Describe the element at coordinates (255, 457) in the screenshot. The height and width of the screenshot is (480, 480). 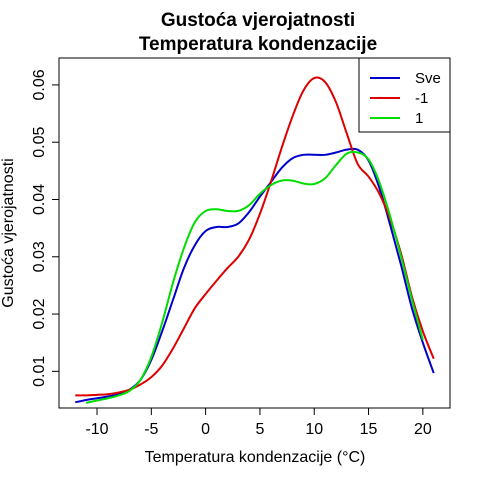
I see `x-axis-label: Temperatura kondenzacije (°C)` at that location.